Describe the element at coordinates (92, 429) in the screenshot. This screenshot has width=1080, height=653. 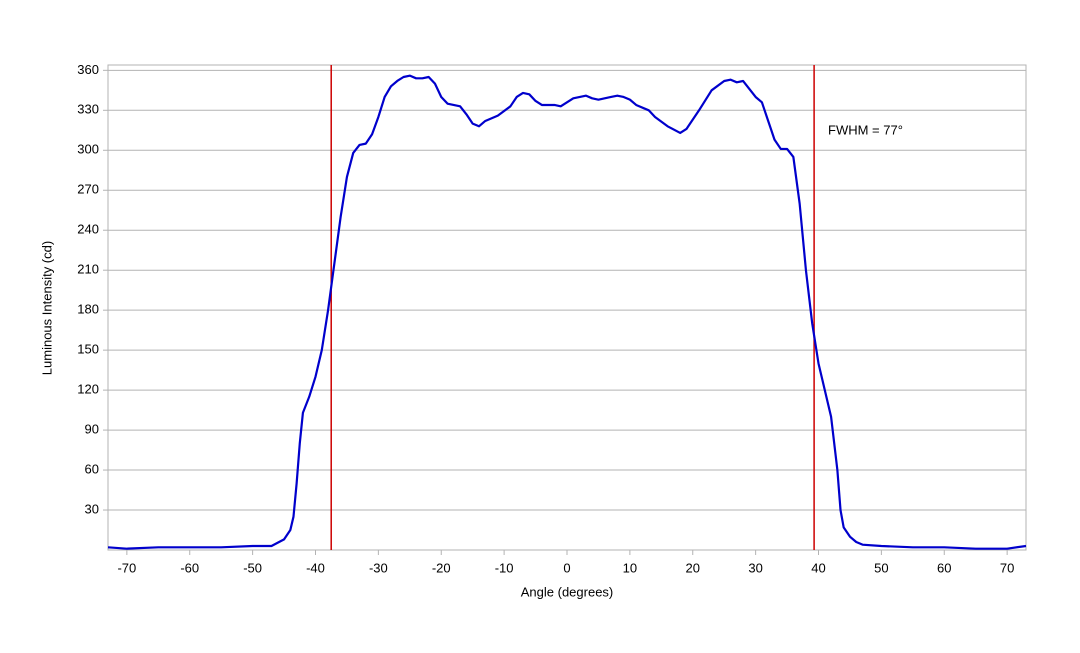
I see `y-tick-label: 90` at that location.